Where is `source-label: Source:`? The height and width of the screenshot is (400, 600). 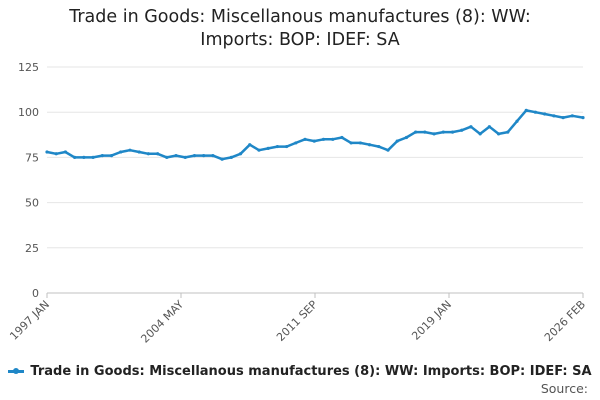 source-label: Source: is located at coordinates (564, 388).